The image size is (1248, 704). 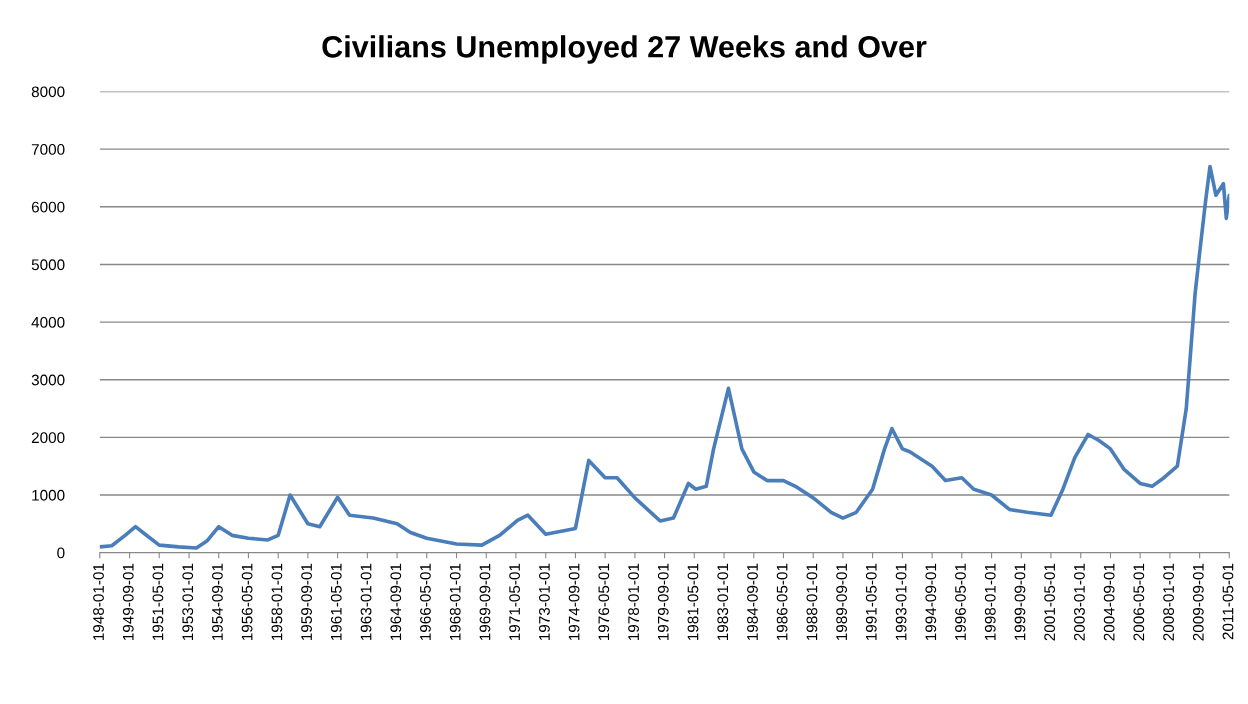 What do you see at coordinates (633, 602) in the screenshot?
I see `x-tick-label: 1978-01-01` at bounding box center [633, 602].